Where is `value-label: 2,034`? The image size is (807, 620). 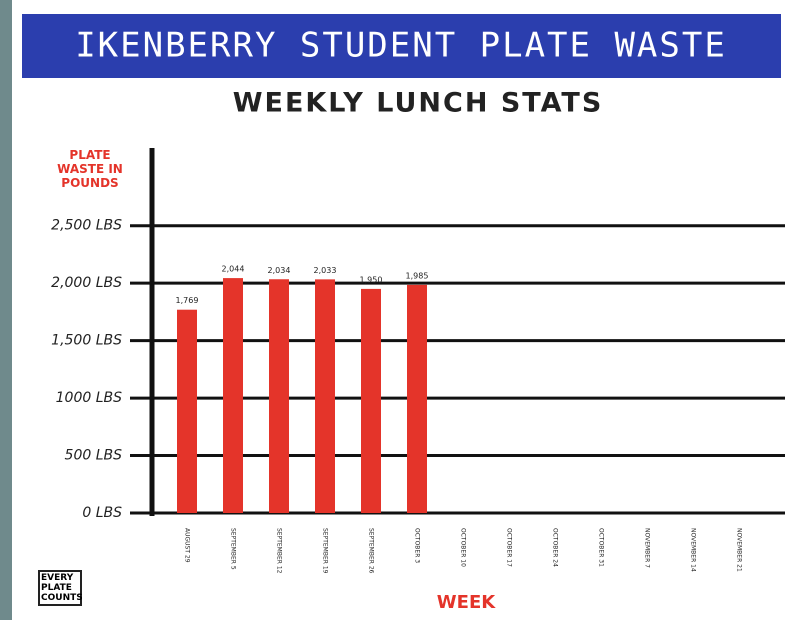
value-label: 2,034 is located at coordinates (279, 270).